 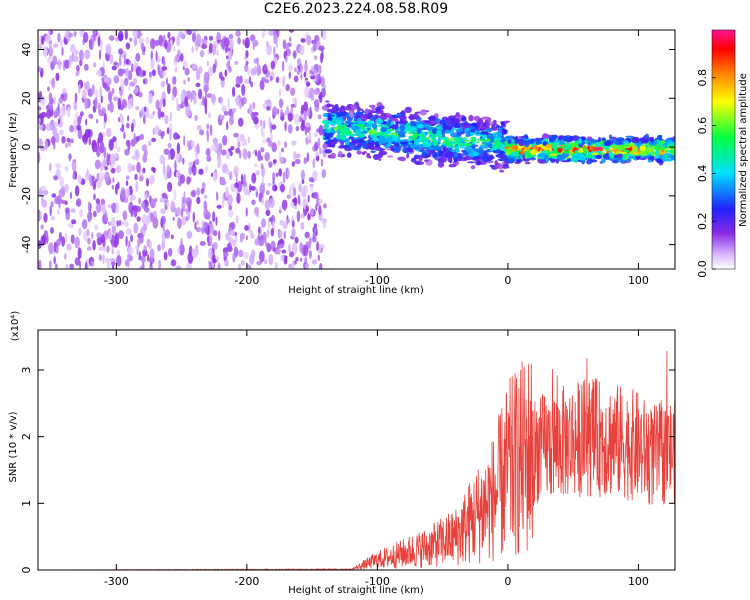 What do you see at coordinates (507, 280) in the screenshot?
I see `x-tick-label: 0` at bounding box center [507, 280].